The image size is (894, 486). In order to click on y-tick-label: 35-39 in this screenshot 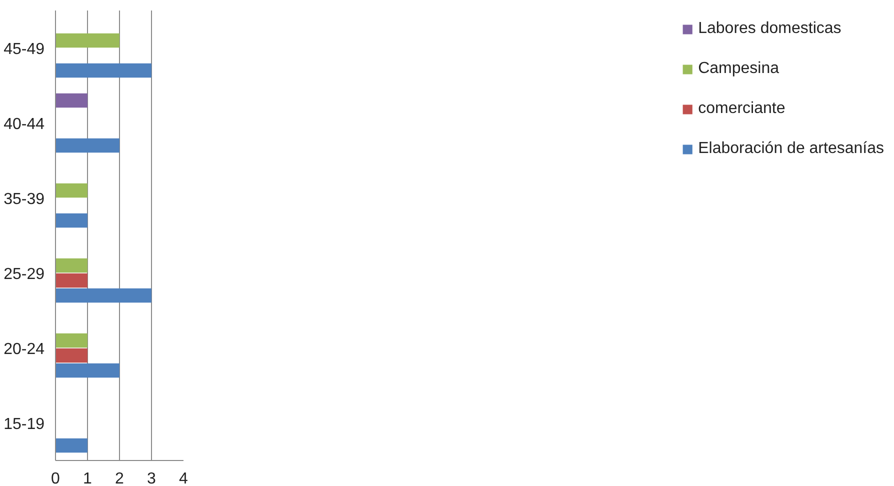, I will do `click(24, 199)`.